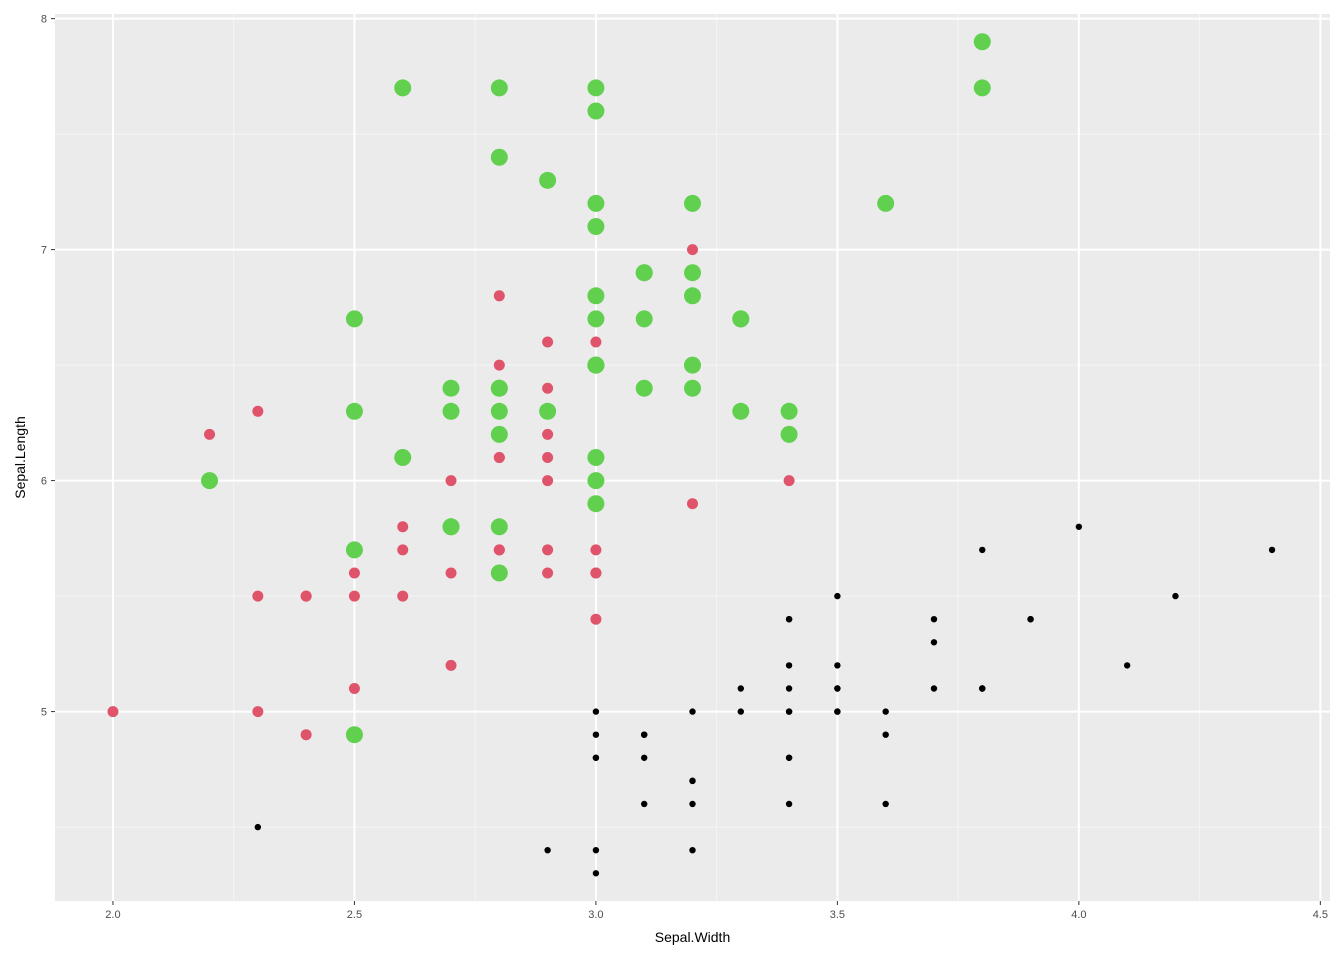 Image resolution: width=1344 pixels, height=960 pixels. Describe the element at coordinates (716, 911) in the screenshot. I see `x-axis: 2.0 2.5 3.0 3.5 4.0 4.5` at that location.